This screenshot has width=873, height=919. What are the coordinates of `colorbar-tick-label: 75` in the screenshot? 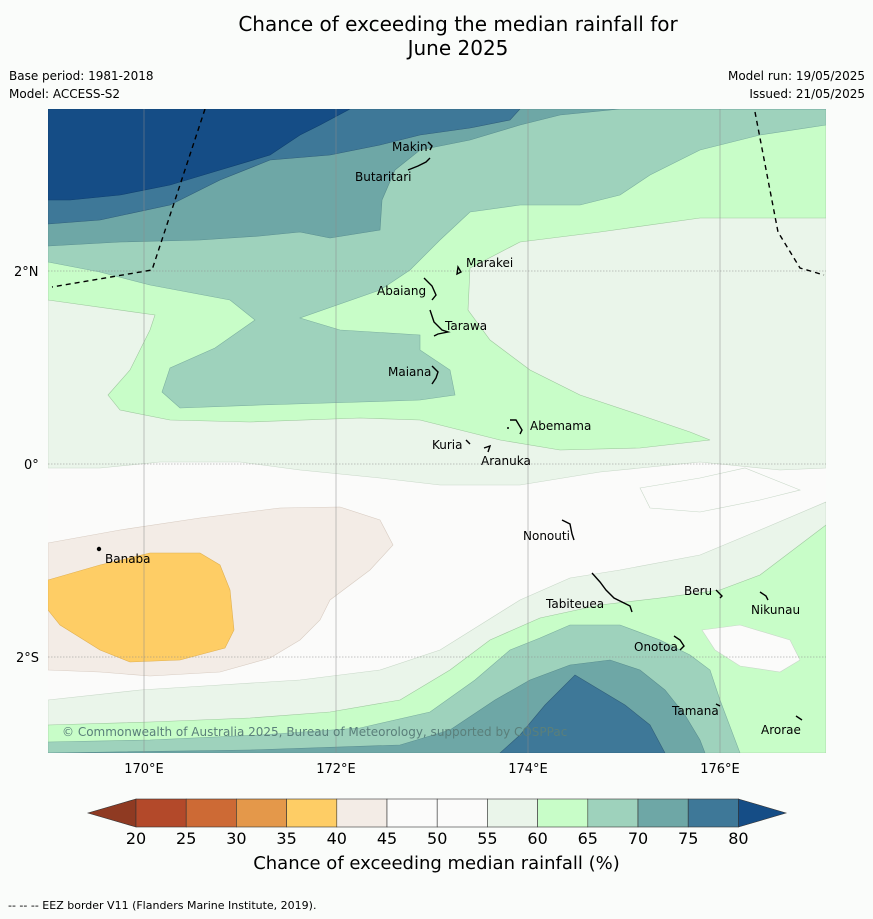 It's located at (688, 838).